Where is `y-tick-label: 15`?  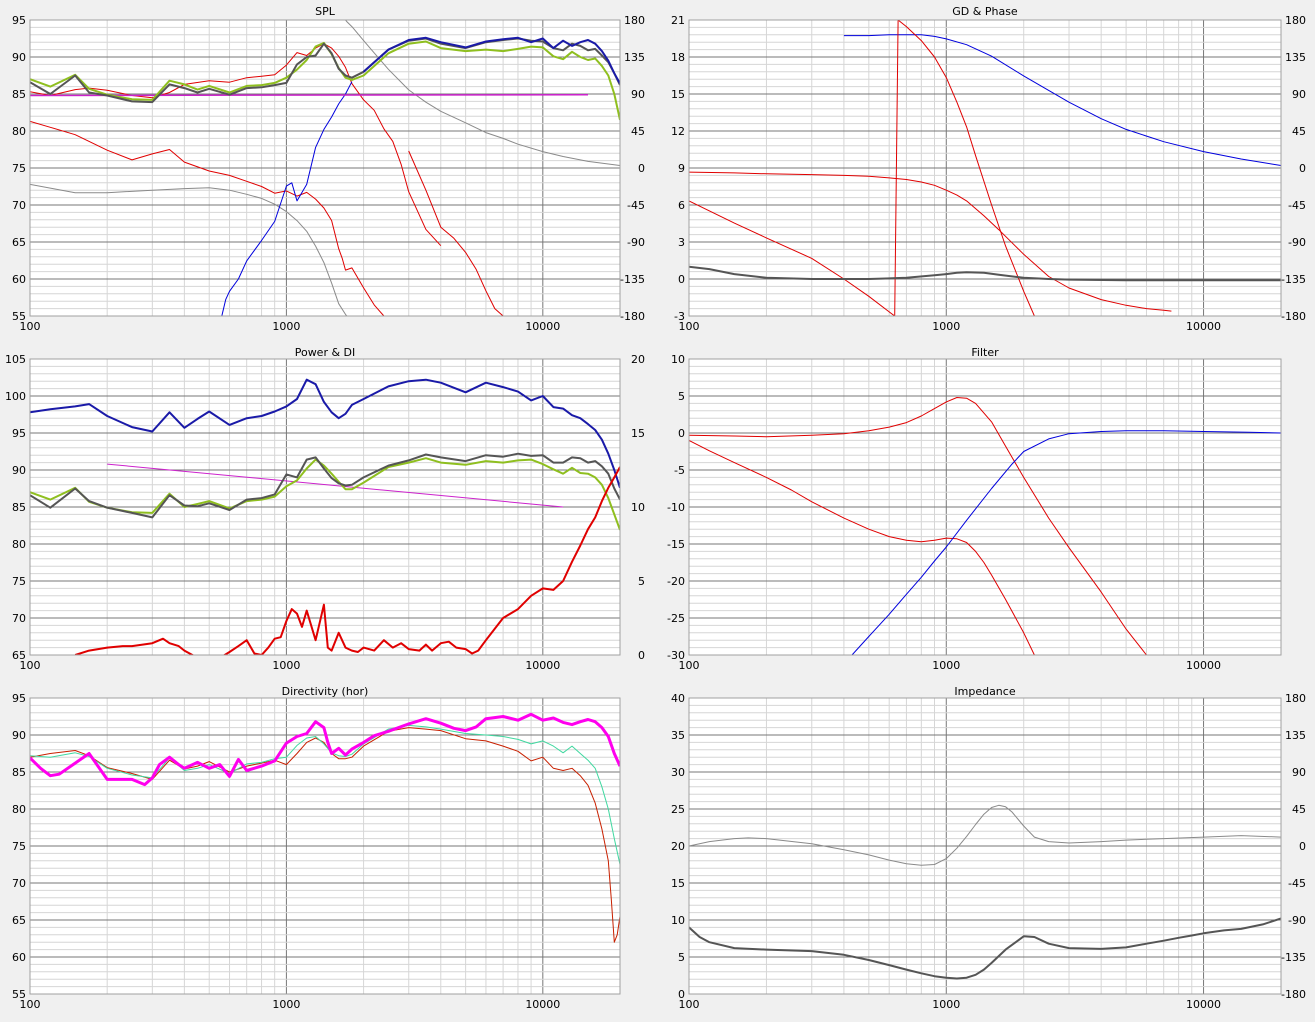
y-tick-label: 15 is located at coordinates (678, 883).